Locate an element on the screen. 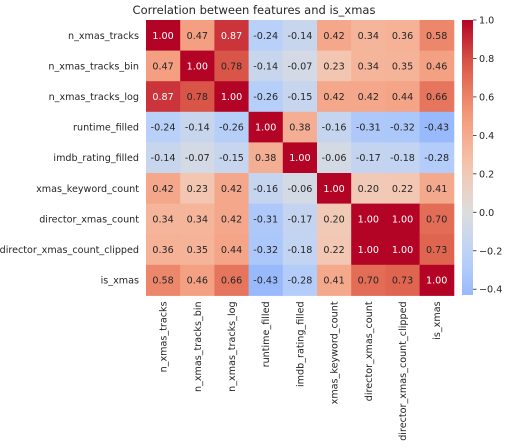 This screenshot has height=448, width=512. row-tick-label: is_xmas is located at coordinates (120, 281).